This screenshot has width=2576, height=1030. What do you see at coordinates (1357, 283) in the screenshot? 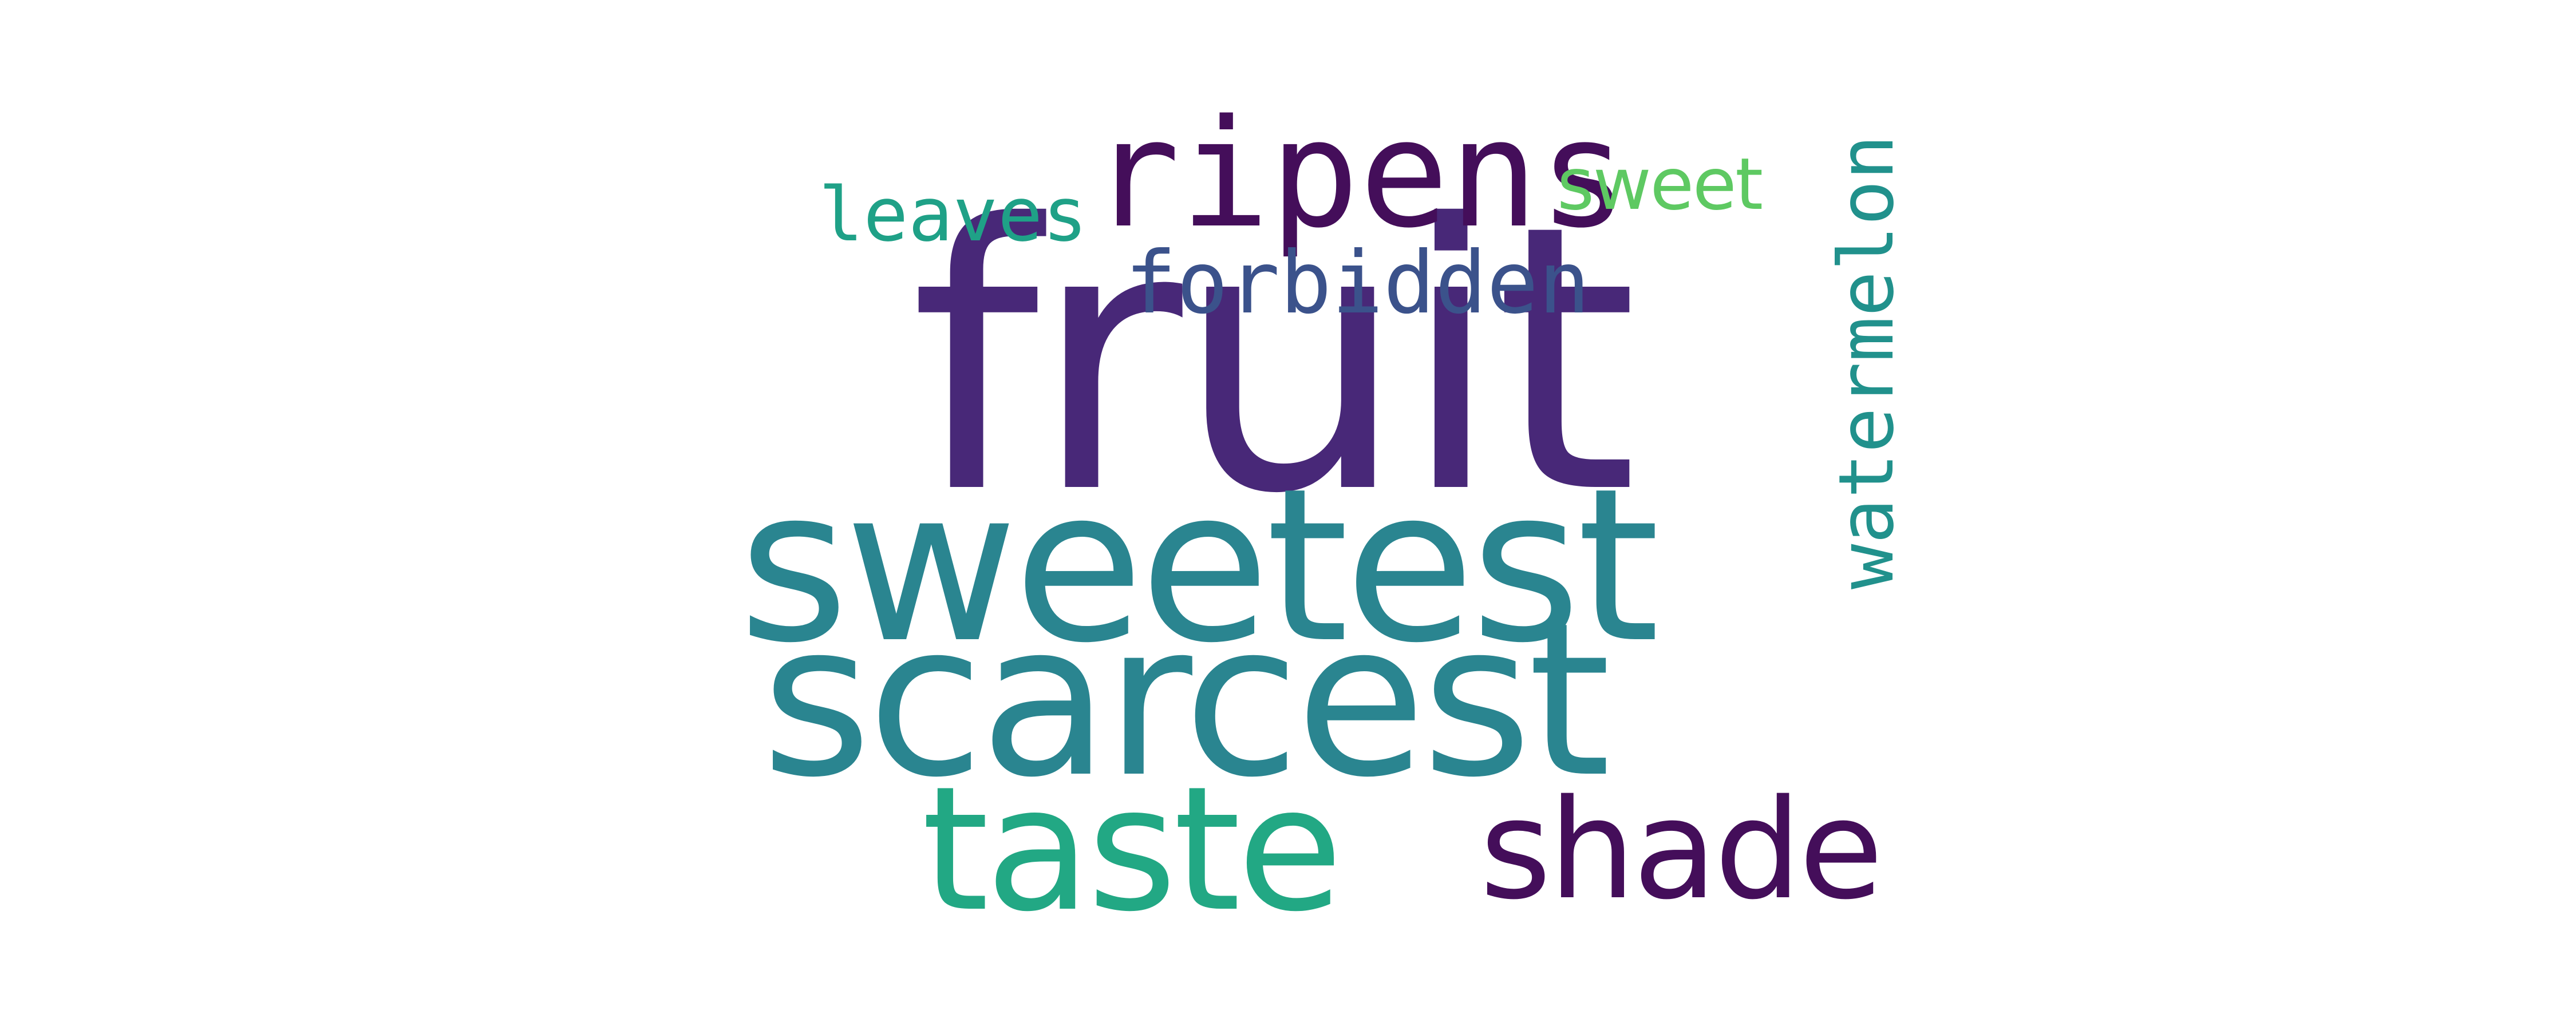
I see `word-forbidden: forbidden` at bounding box center [1357, 283].